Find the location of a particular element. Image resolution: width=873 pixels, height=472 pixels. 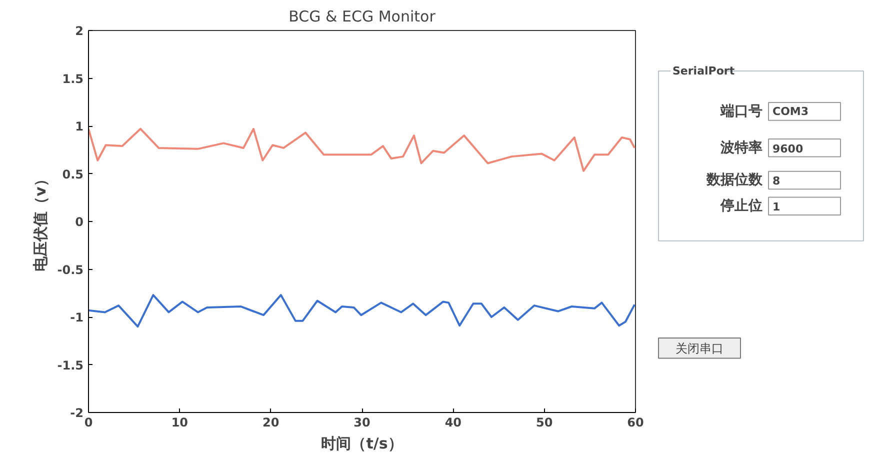

x-tick-label: 30 is located at coordinates (362, 423).